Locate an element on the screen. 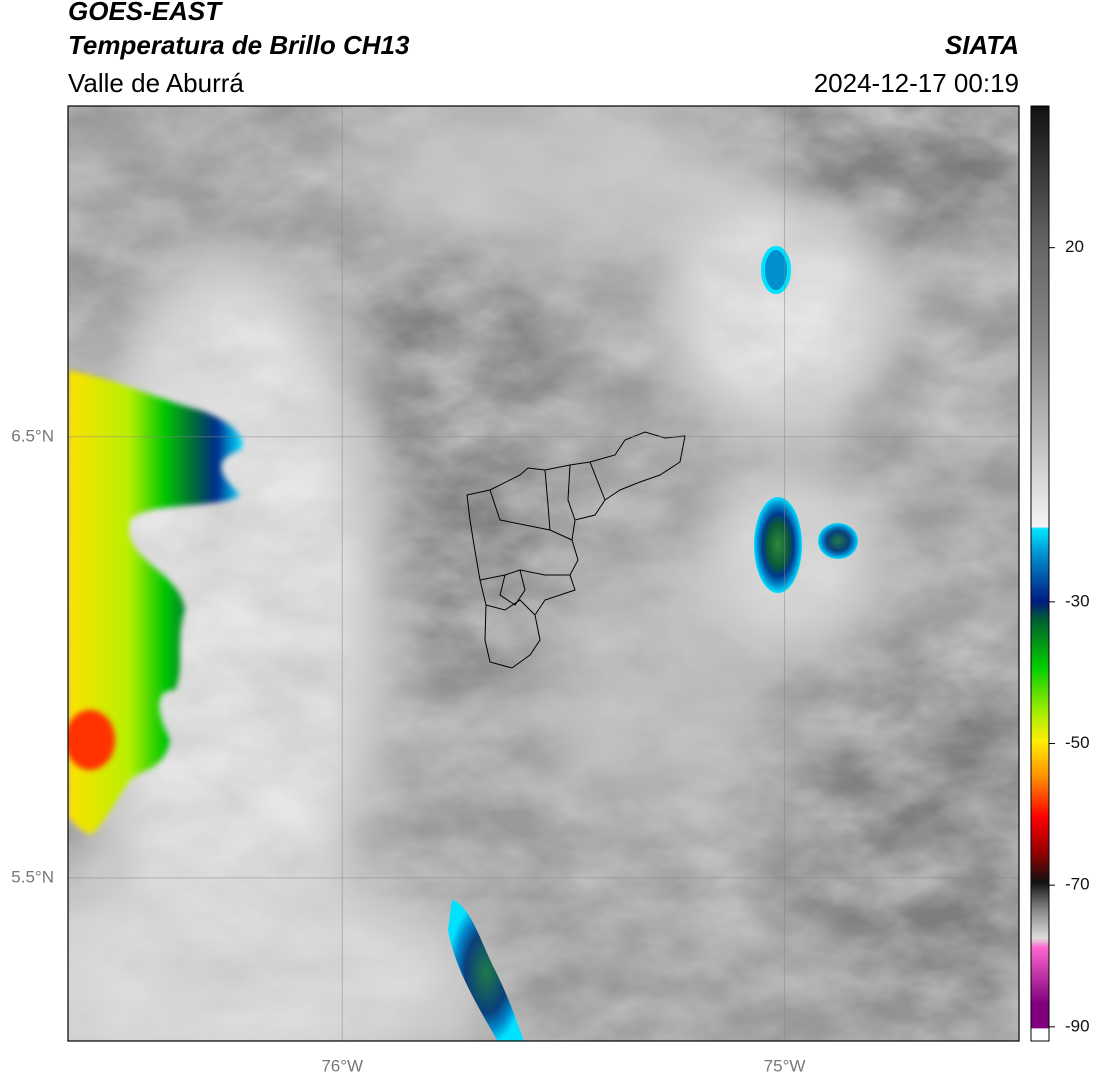 The image size is (1094, 1078). timestamp: 2024-12-17 00:19 is located at coordinates (916, 83).